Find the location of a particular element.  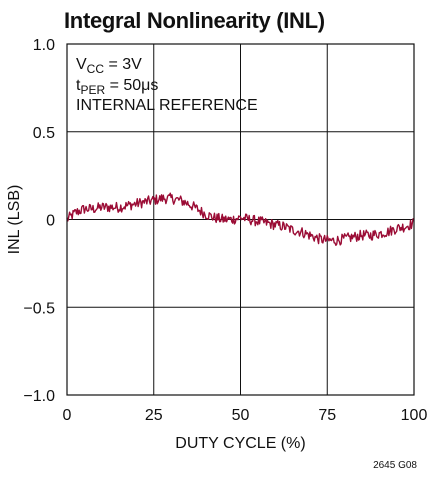

x-tick-label-4: 100 is located at coordinates (414, 415).